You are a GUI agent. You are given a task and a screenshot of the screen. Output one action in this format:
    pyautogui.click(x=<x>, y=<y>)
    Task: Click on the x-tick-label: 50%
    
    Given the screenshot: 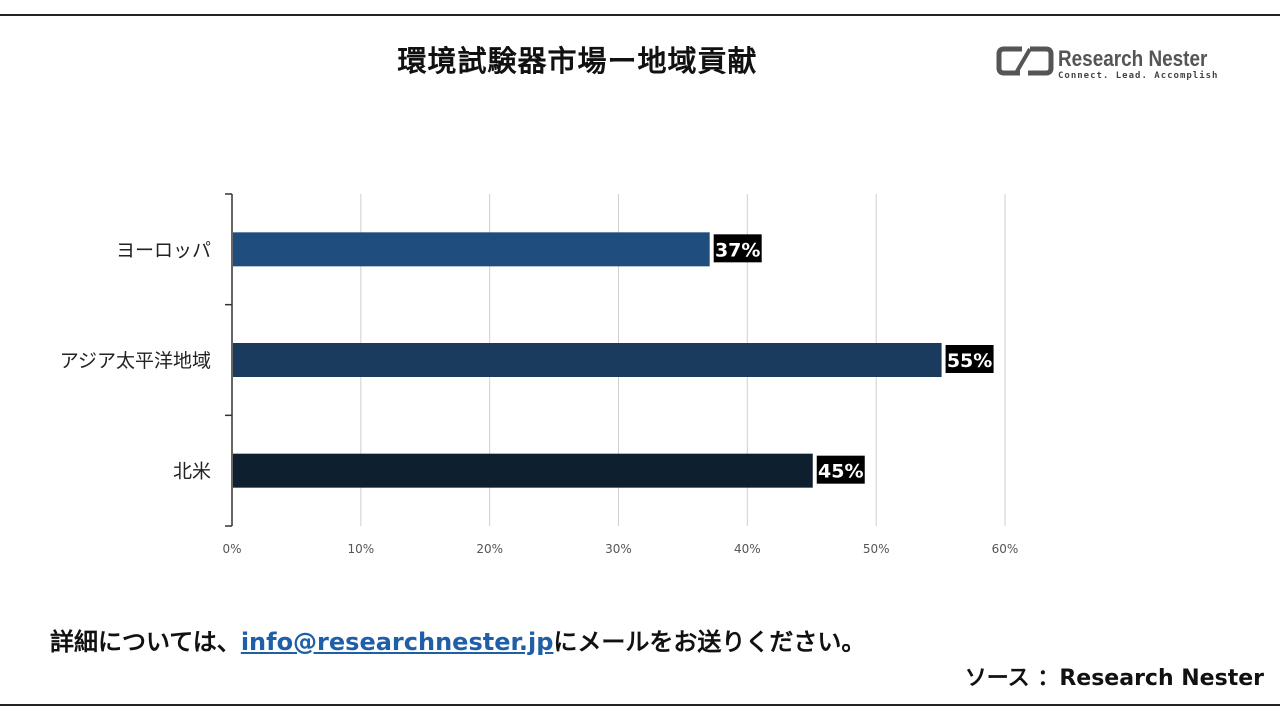 What is the action you would take?
    pyautogui.click(x=876, y=549)
    